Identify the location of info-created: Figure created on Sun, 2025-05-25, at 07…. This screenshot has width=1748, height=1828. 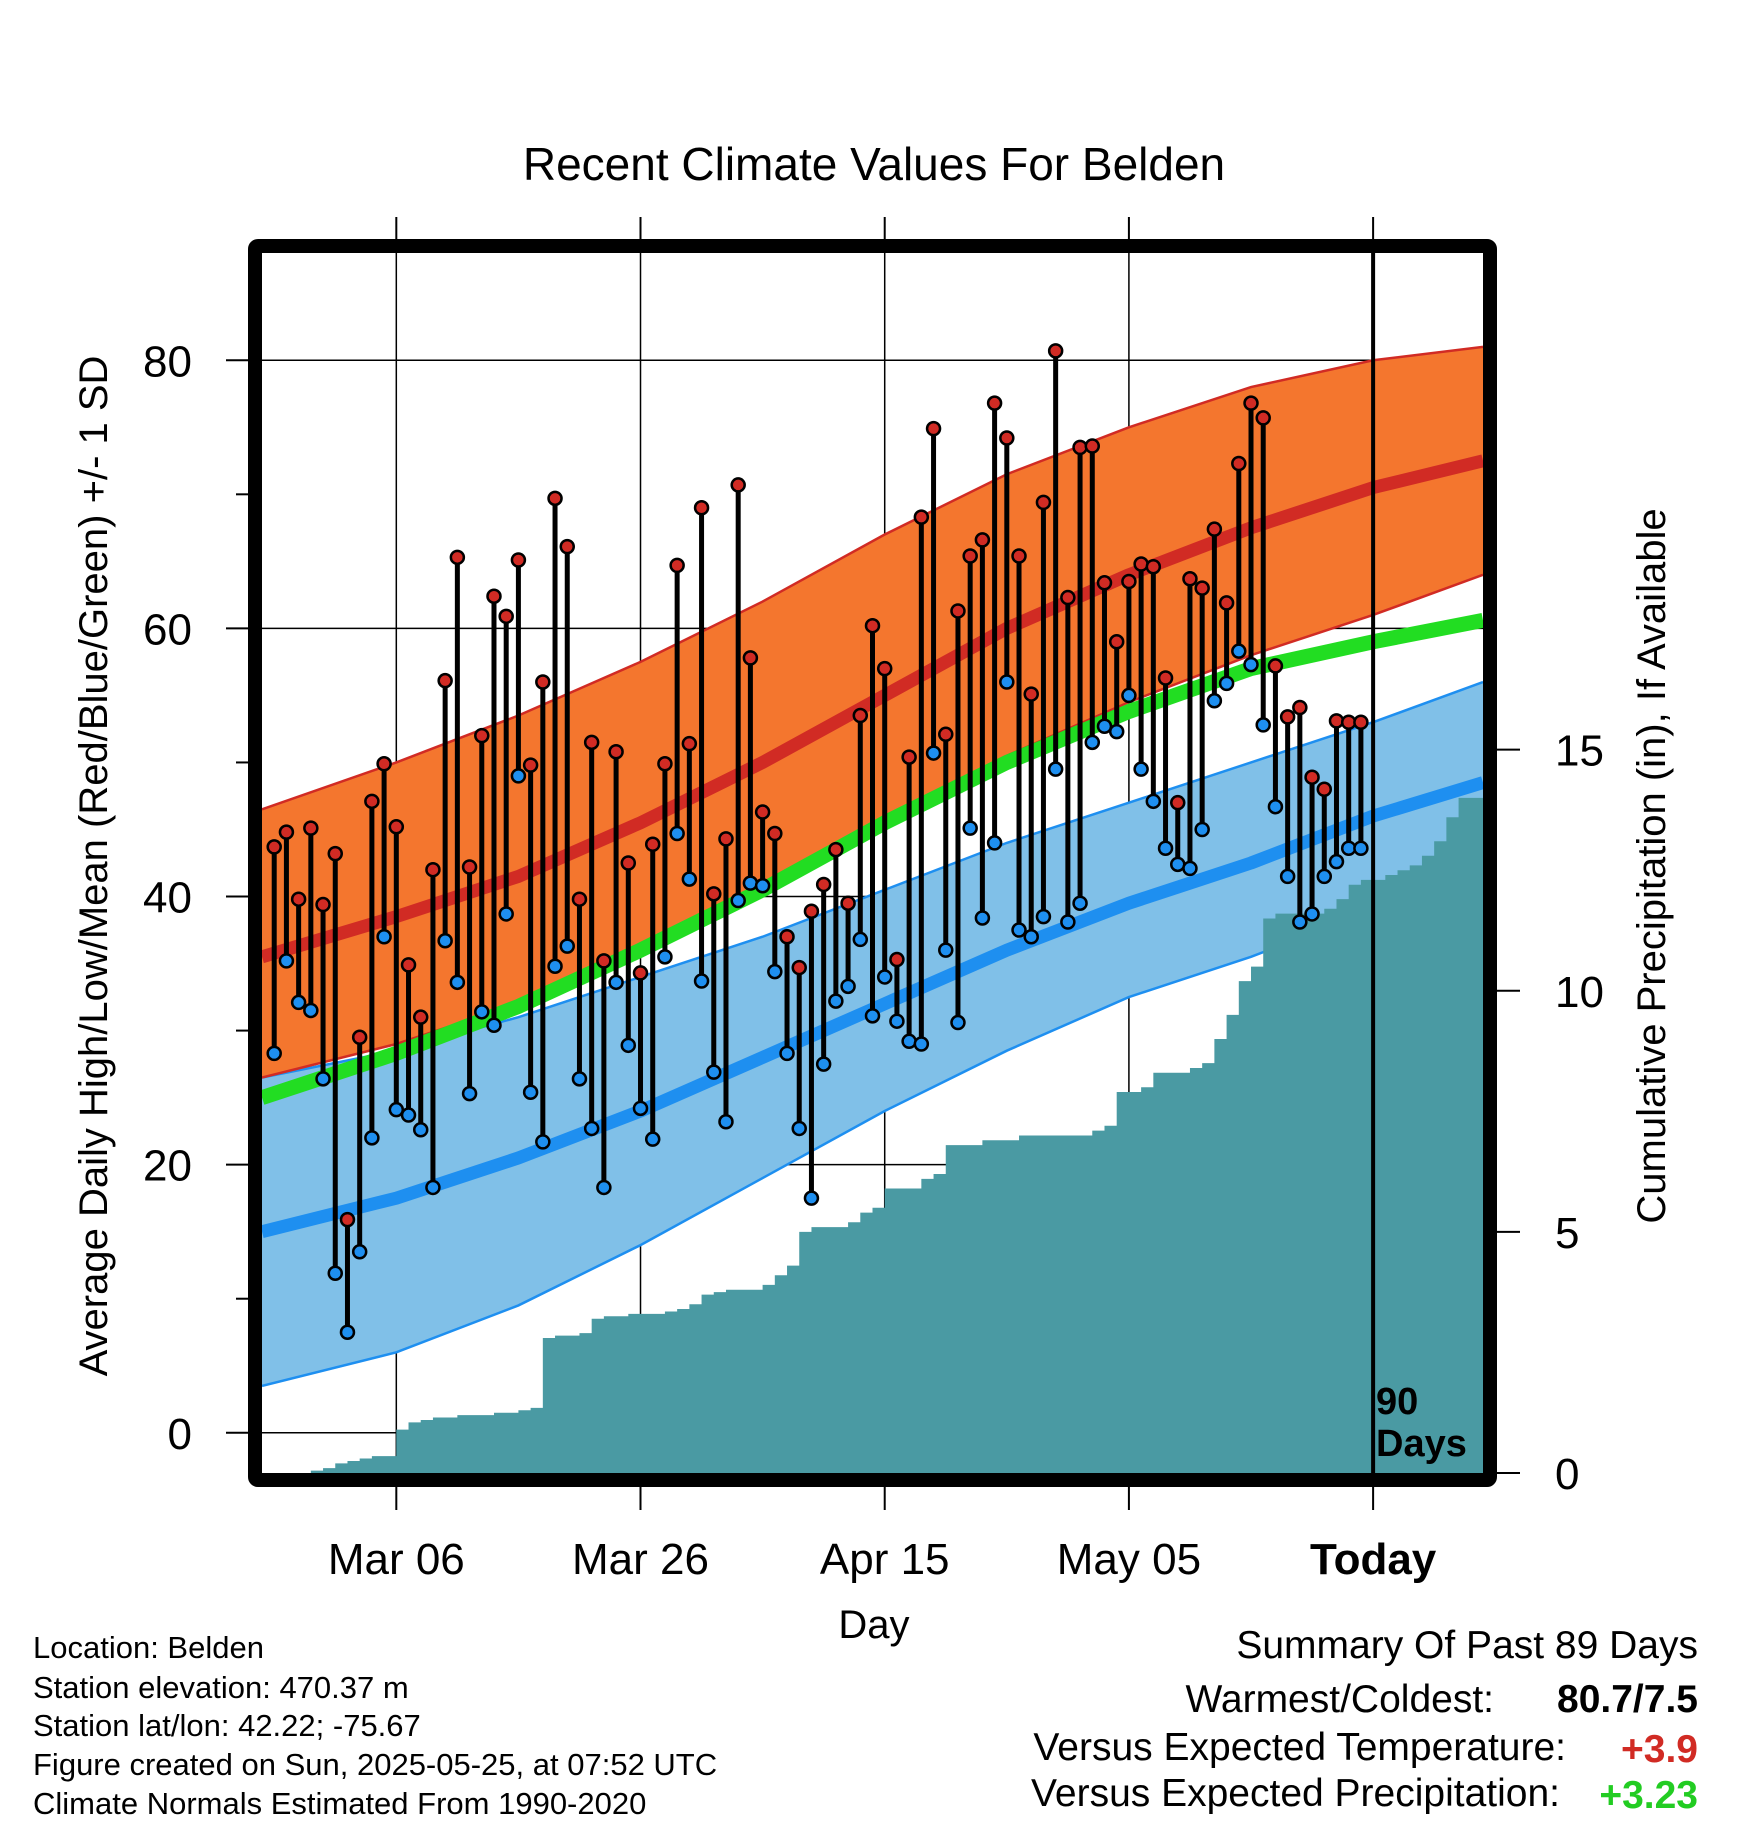
(375, 1764).